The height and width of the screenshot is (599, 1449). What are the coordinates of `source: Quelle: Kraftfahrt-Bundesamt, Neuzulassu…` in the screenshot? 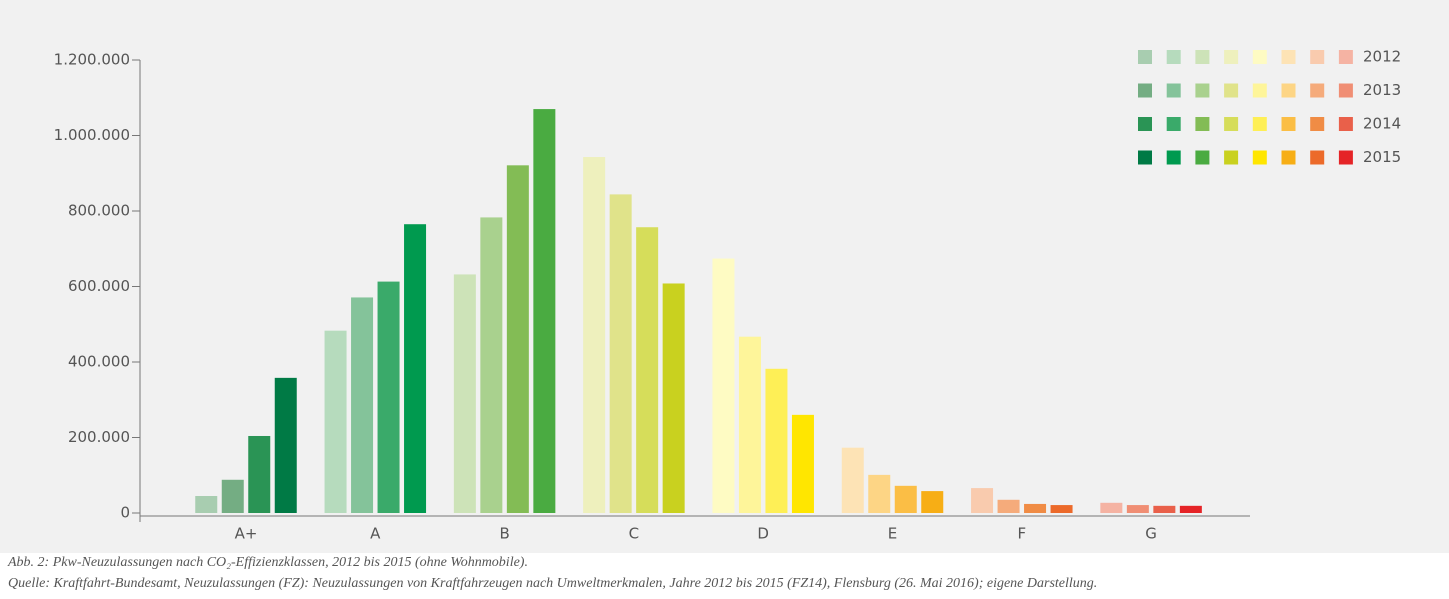 It's located at (553, 583).